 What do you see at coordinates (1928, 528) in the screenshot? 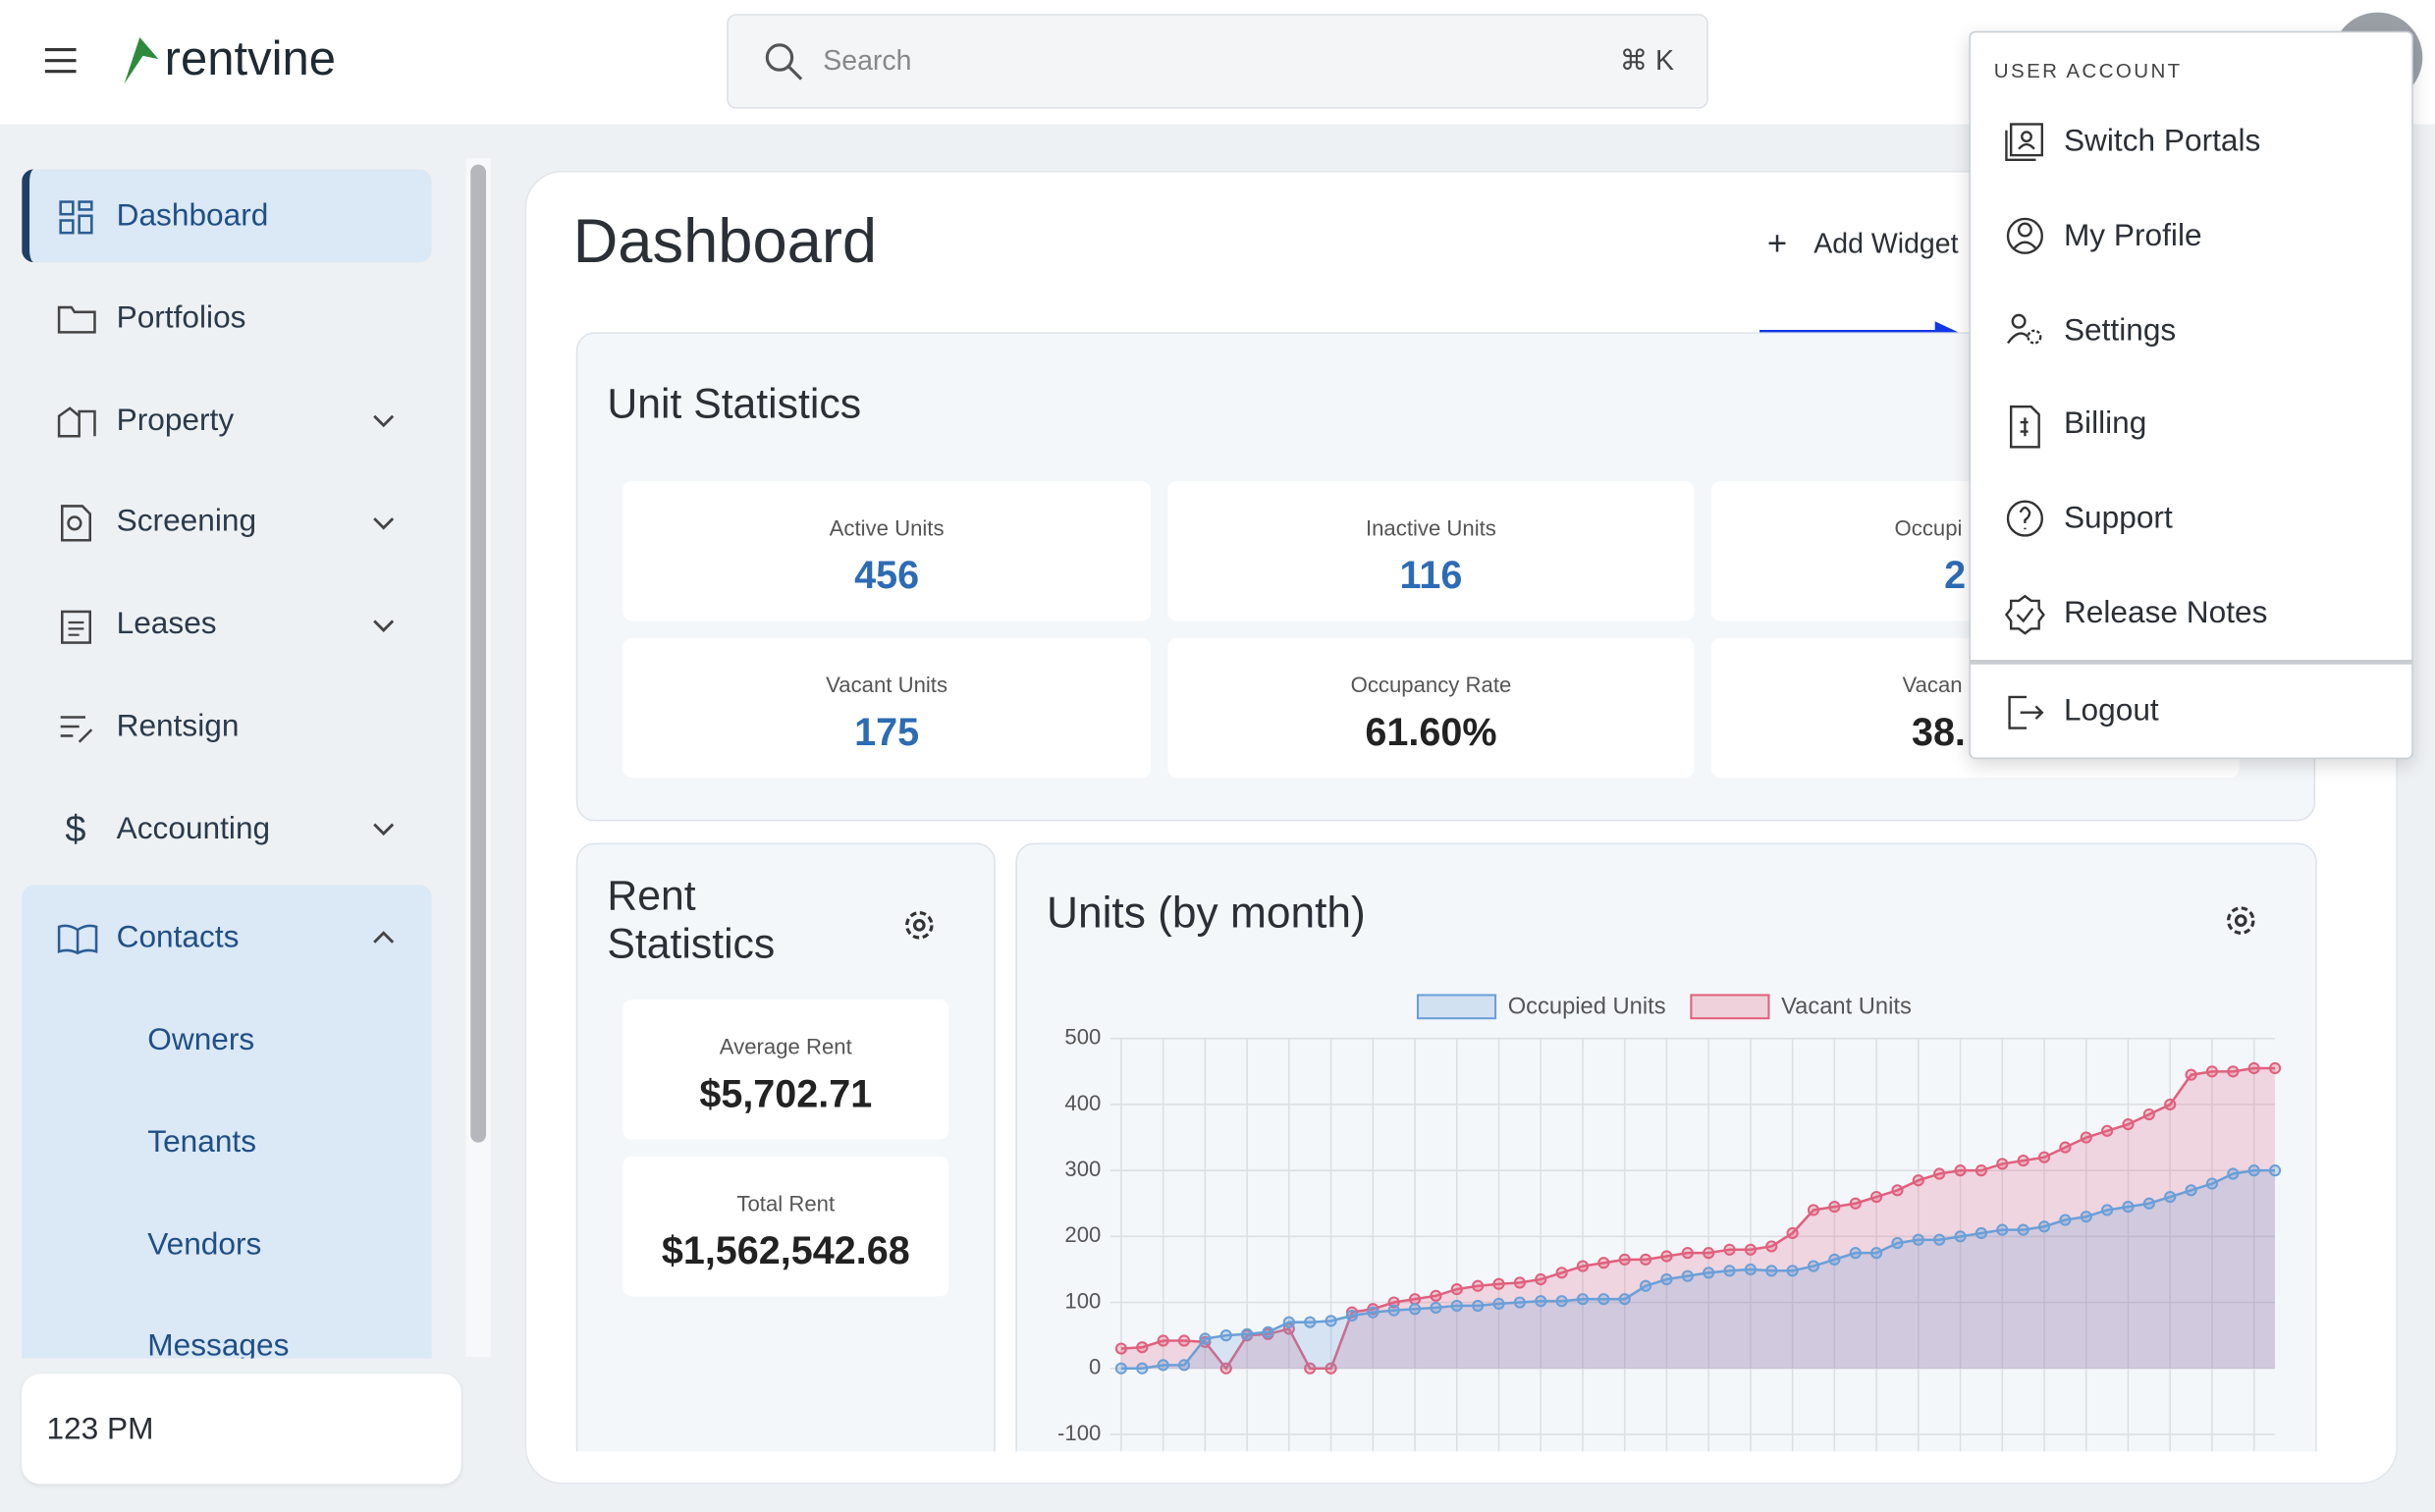
I see `stat-label: Occupi` at bounding box center [1928, 528].